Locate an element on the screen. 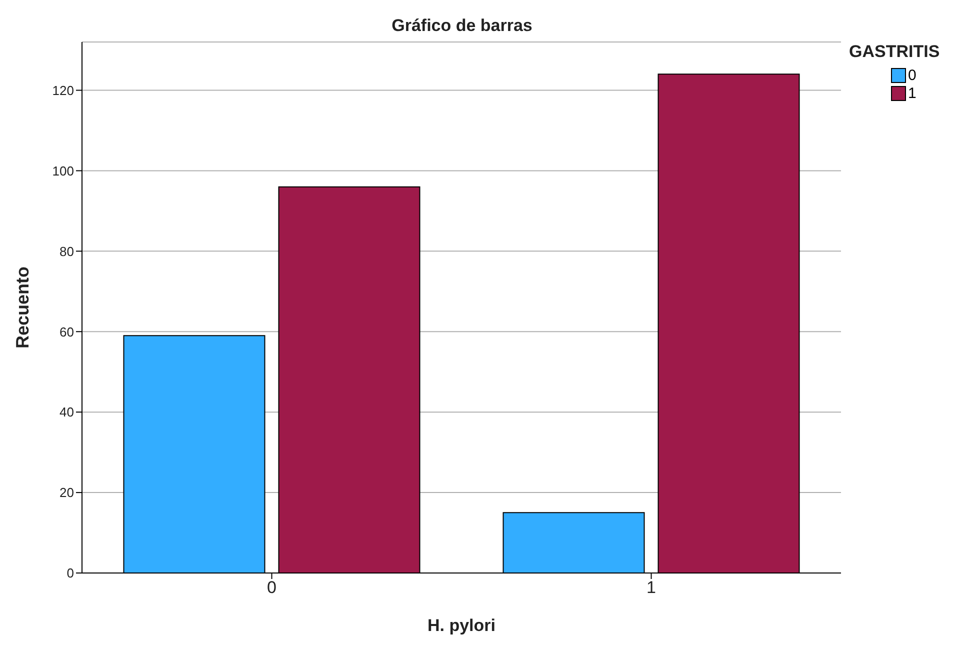 Image resolution: width=969 pixels, height=647 pixels. y-tick-label: 0 is located at coordinates (70, 573).